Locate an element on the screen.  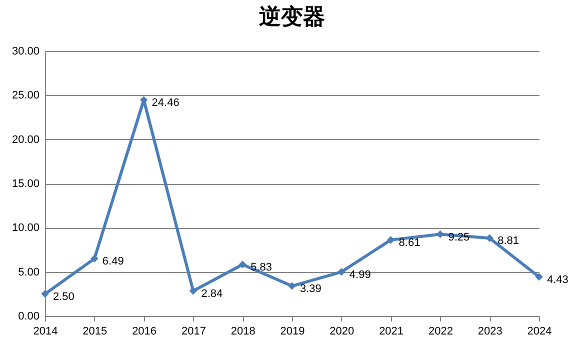
x-tick-label: 2015 is located at coordinates (95, 332).